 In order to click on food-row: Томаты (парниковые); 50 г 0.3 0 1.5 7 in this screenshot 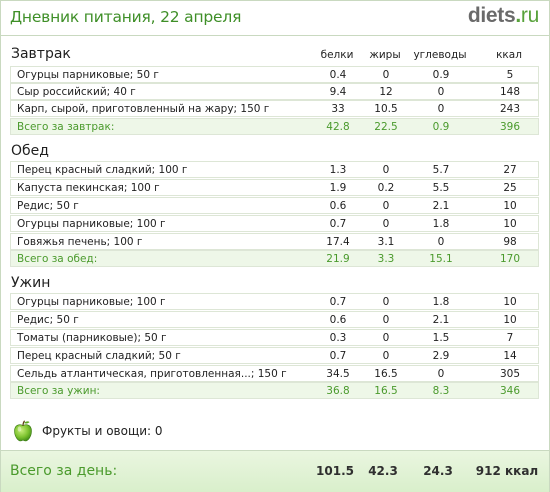, I will do `click(274, 337)`.